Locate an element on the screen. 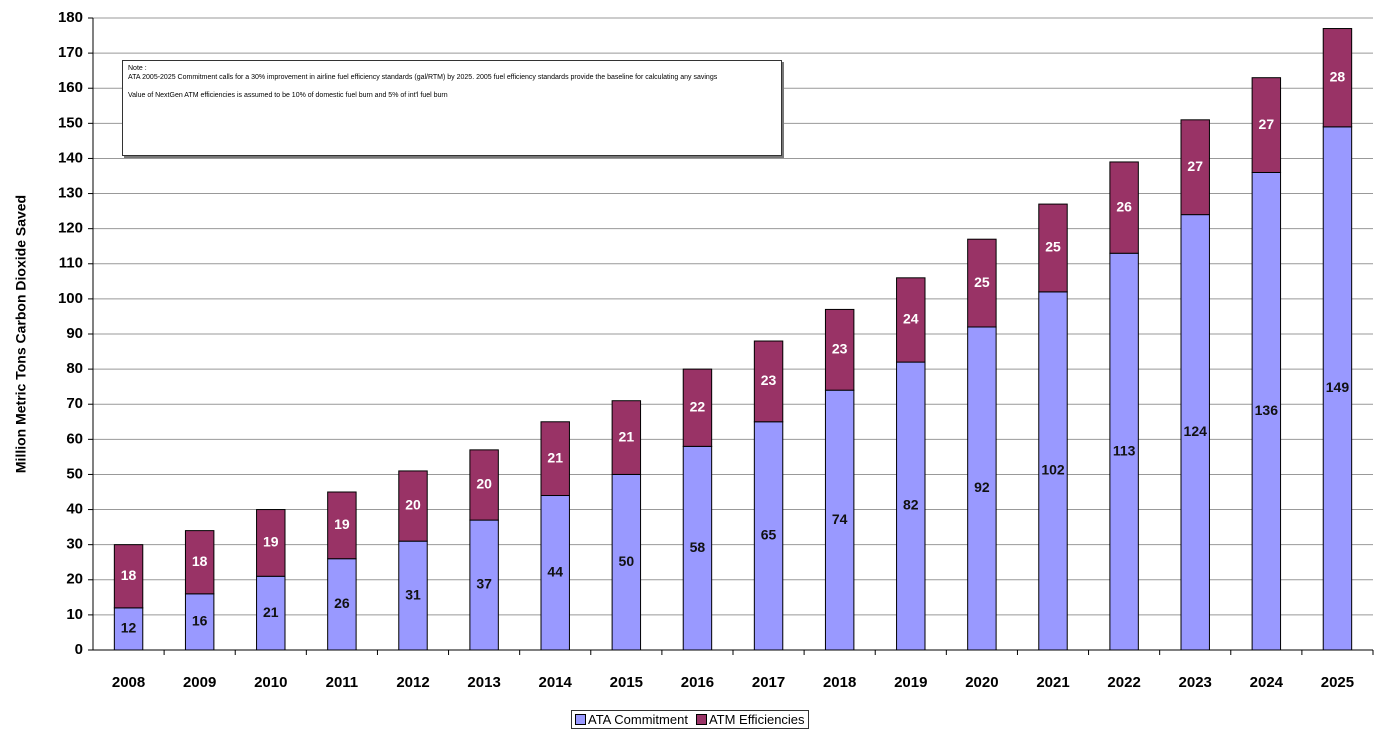 The height and width of the screenshot is (734, 1379). data-label: 92 is located at coordinates (982, 487).